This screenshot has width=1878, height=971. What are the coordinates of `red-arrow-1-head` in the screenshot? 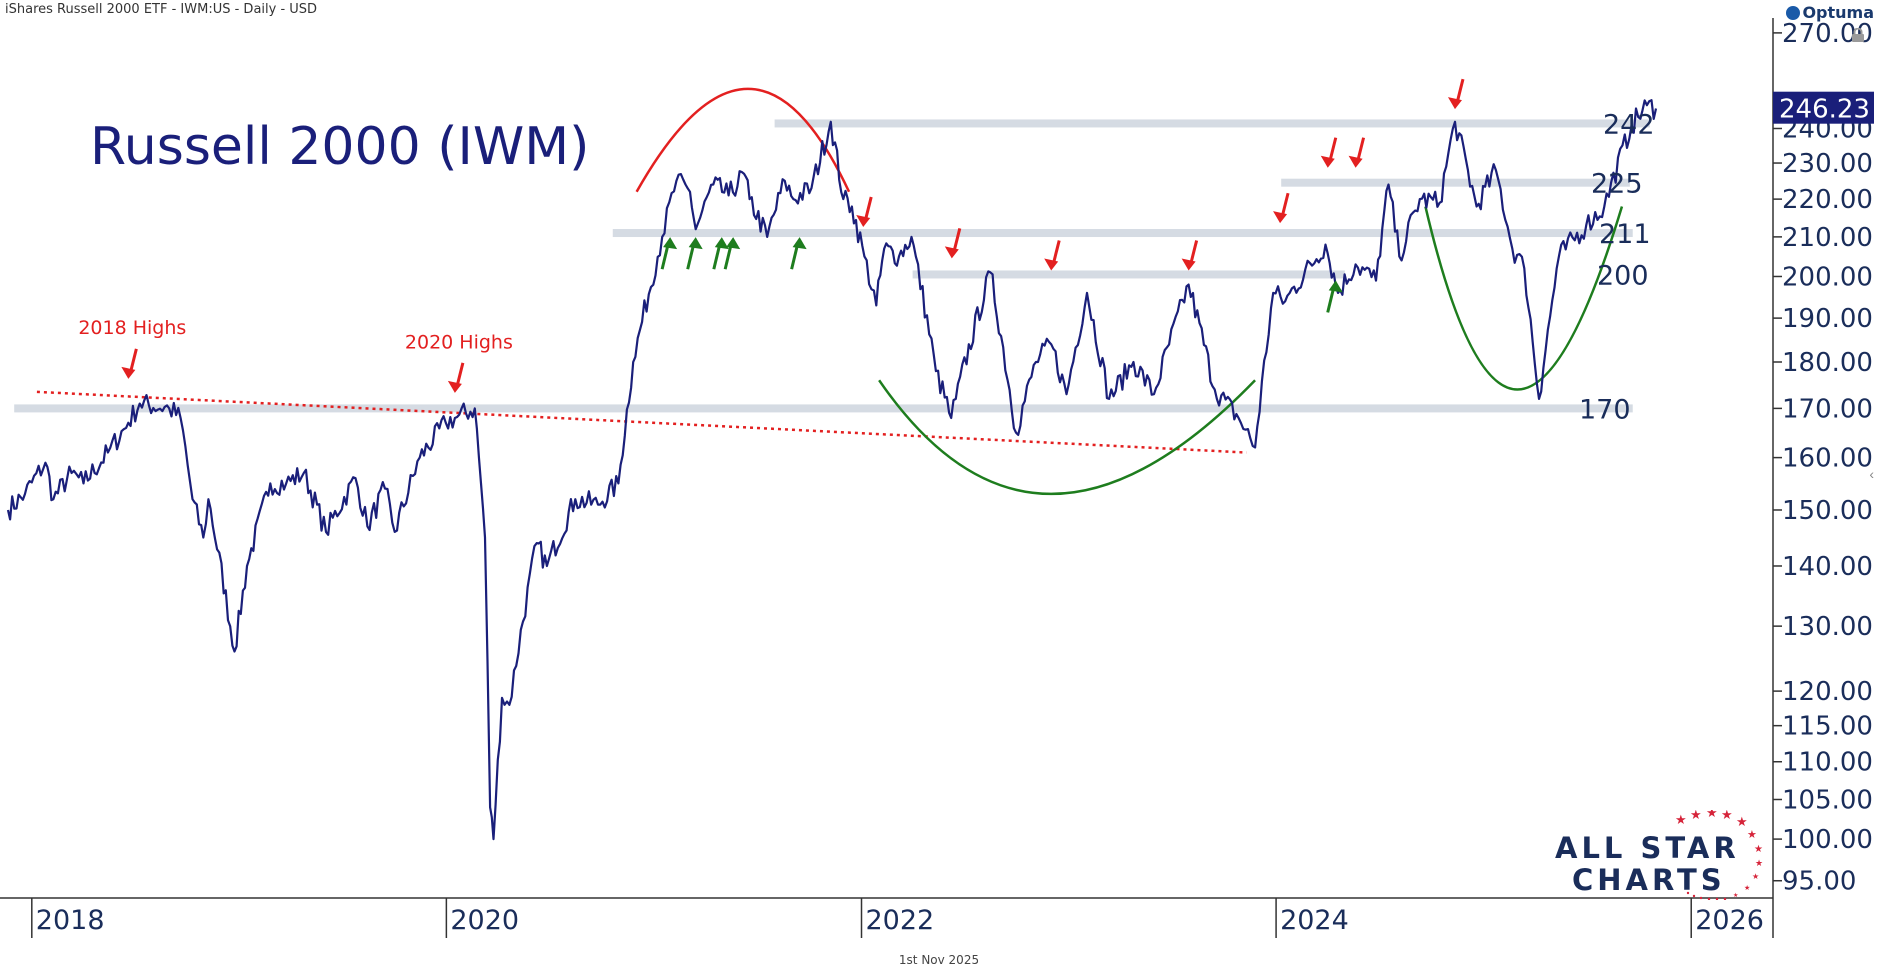 It's located at (454, 386).